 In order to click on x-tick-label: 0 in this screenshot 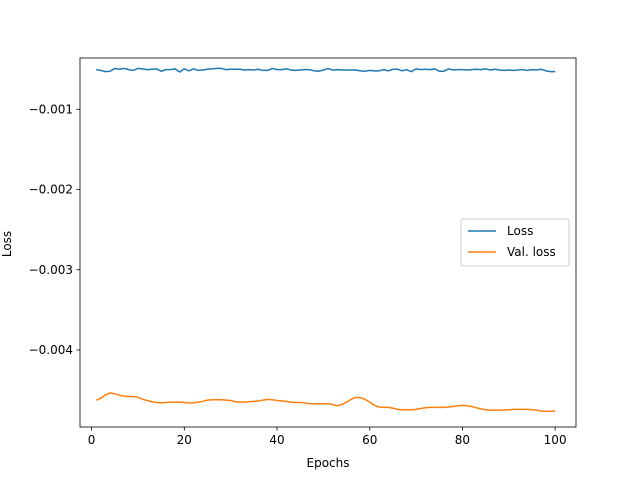, I will do `click(92, 440)`.